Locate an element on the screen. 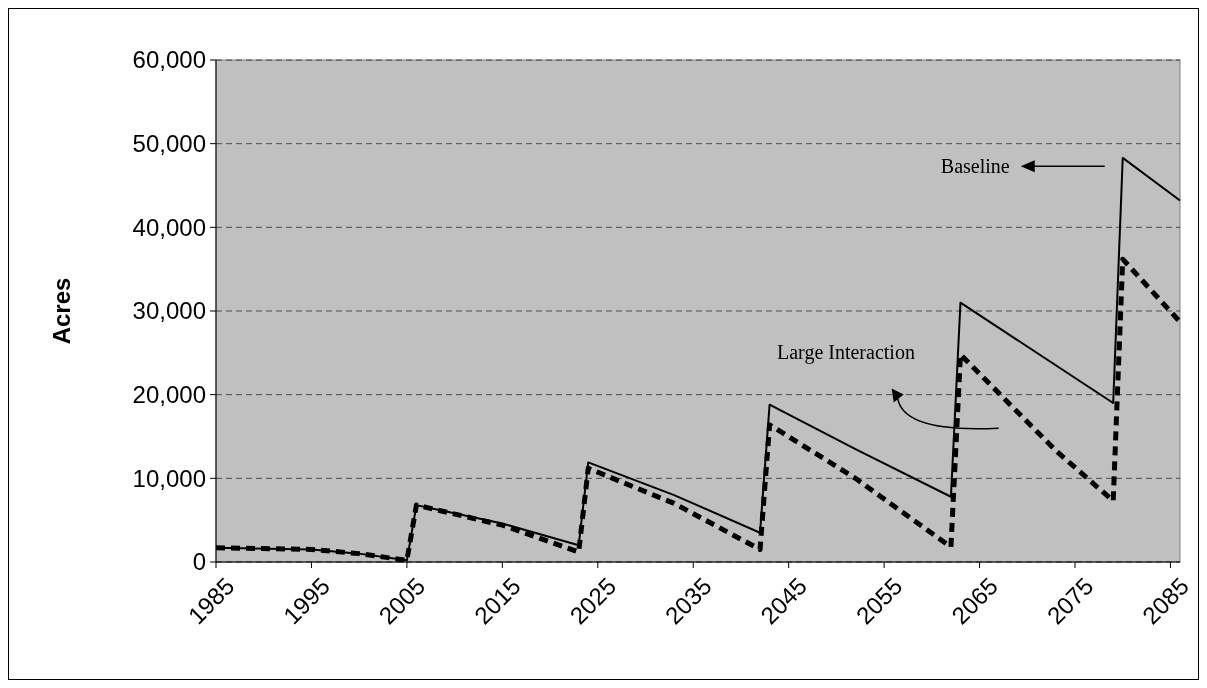 This screenshot has width=1207, height=688. text: Large Interaction is located at coordinates (846, 352).